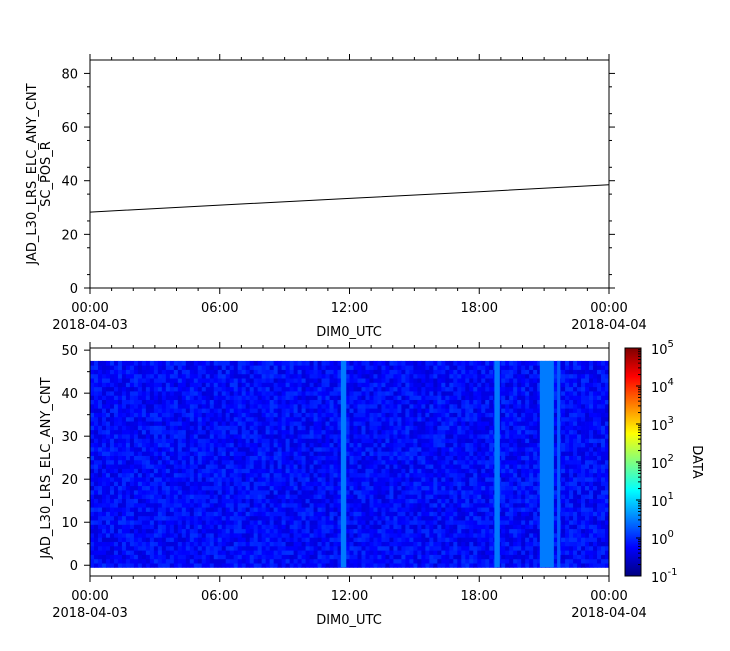 This screenshot has height=651, width=730. I want to click on line-xtick-date: 2018-04-04, so click(609, 325).